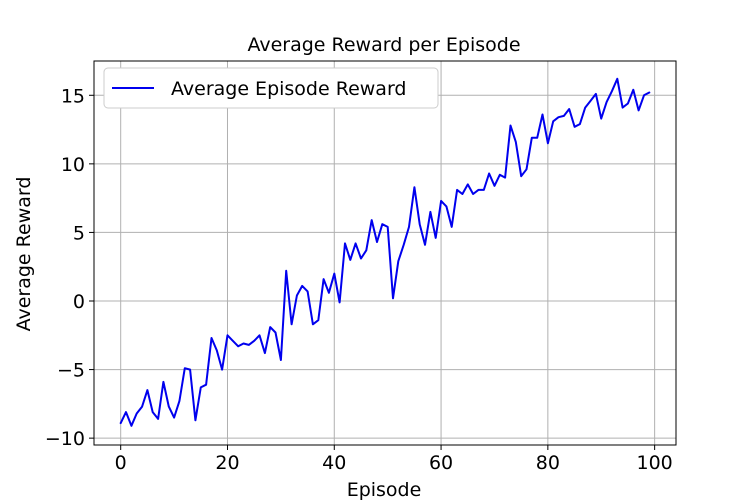  Describe the element at coordinates (65, 439) in the screenshot. I see `y-tick-label: −10` at that location.